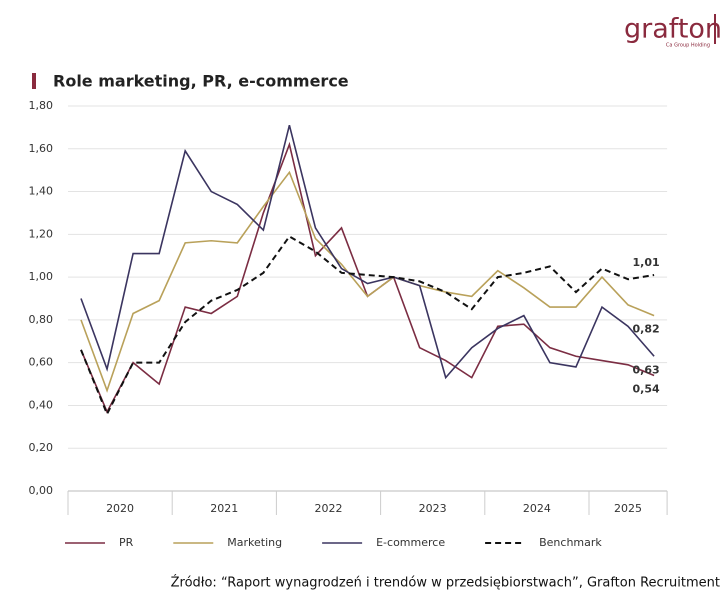 This screenshot has height=600, width=728. What do you see at coordinates (433, 508) in the screenshot?
I see `x-tick-label: 2023` at bounding box center [433, 508].